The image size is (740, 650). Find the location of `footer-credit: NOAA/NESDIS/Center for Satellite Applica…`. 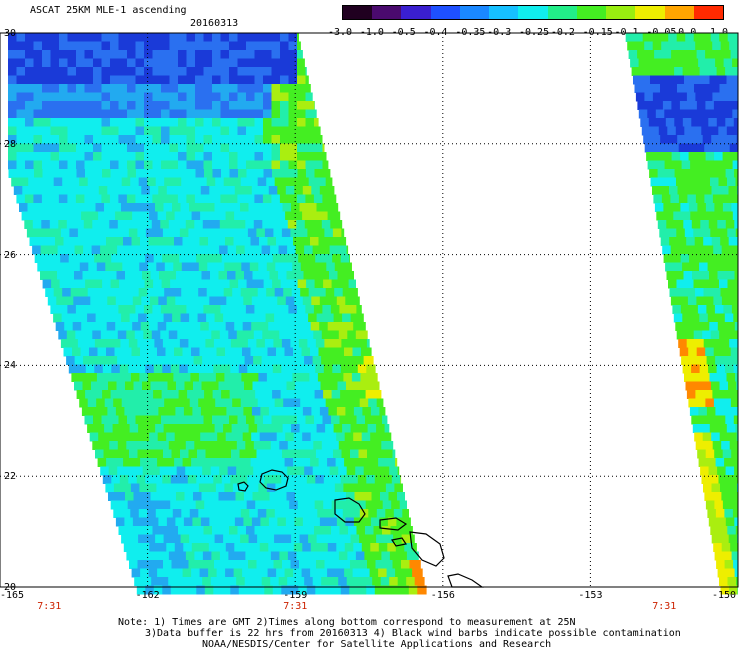

footer-credit: NOAA/NESDIS/Center for Satellite Applica… is located at coordinates (377, 644).